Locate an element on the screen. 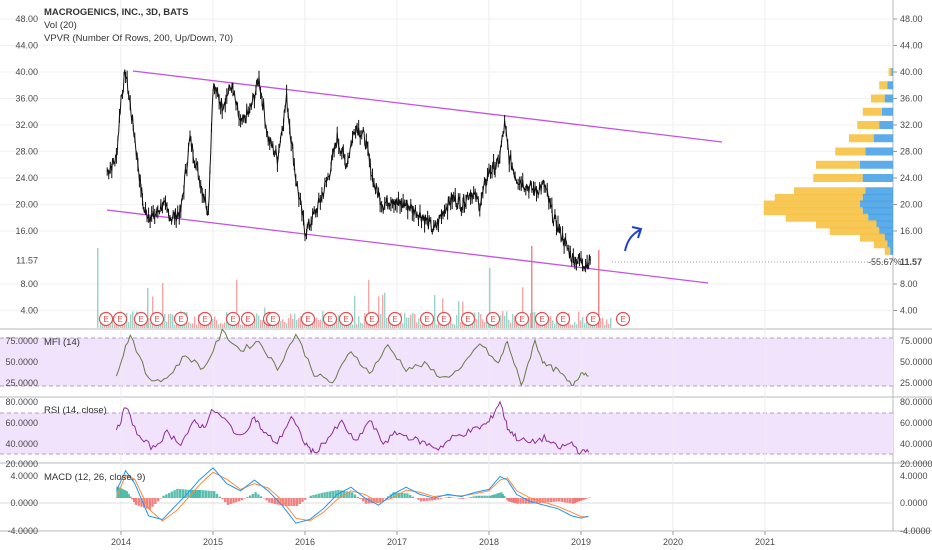 The image size is (932, 550). volume-legend: Vol (20) is located at coordinates (60, 25).